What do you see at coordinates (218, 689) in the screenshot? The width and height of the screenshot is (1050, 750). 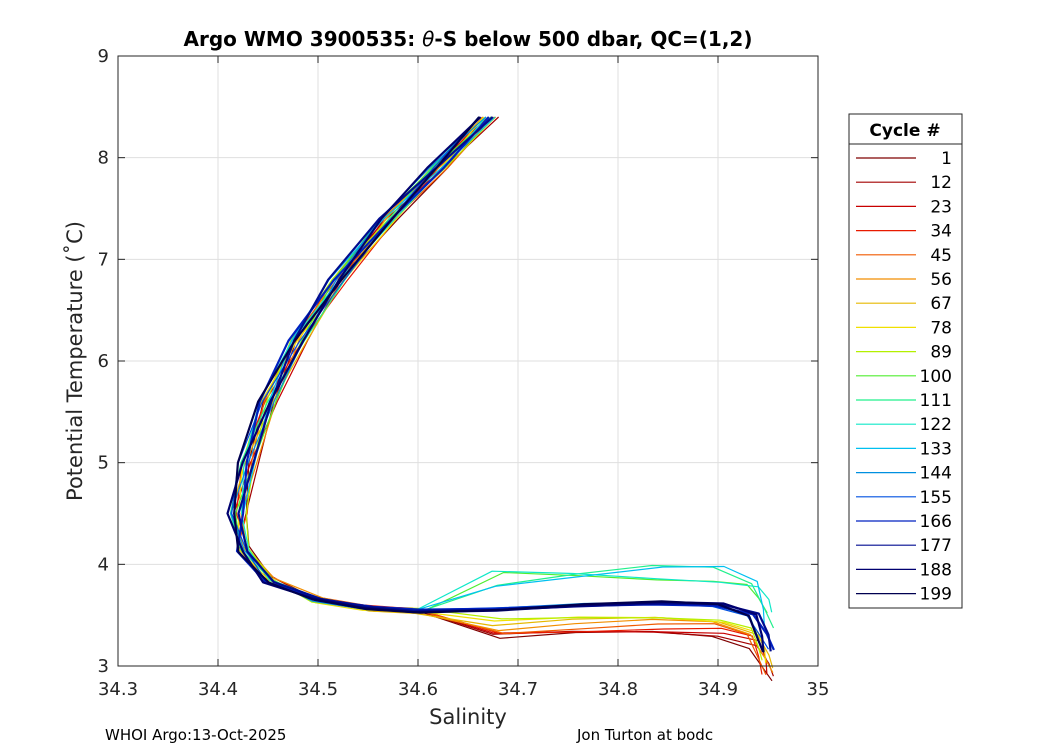 I see `x-tick-label: 34.4` at bounding box center [218, 689].